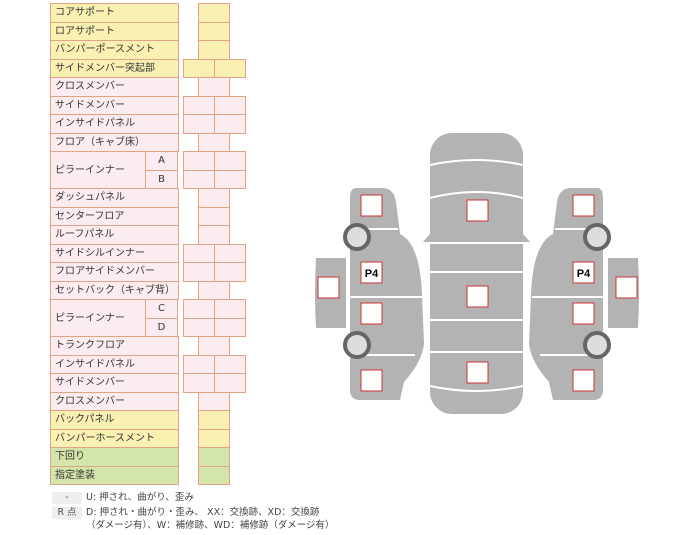 The image size is (692, 535). Describe the element at coordinates (387, 294) in the screenshot. I see `left-side-body` at that location.